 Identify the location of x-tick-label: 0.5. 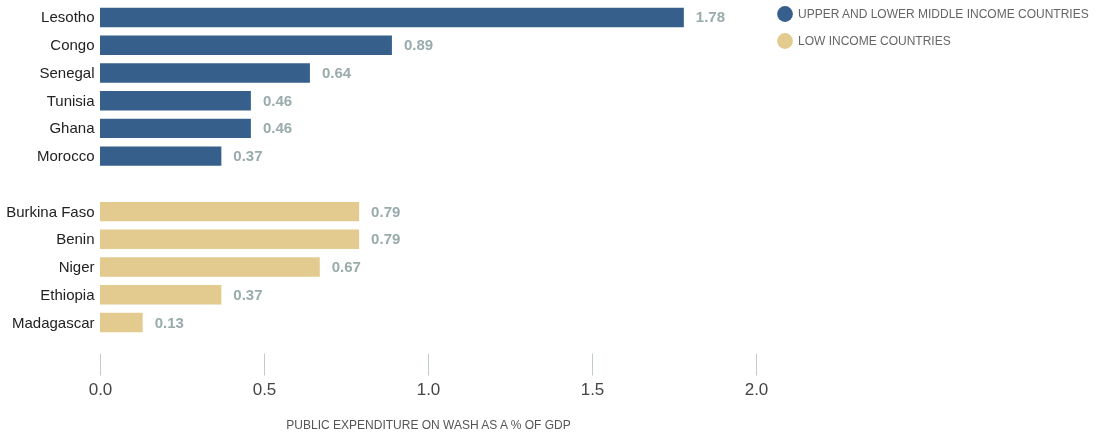
(264, 389).